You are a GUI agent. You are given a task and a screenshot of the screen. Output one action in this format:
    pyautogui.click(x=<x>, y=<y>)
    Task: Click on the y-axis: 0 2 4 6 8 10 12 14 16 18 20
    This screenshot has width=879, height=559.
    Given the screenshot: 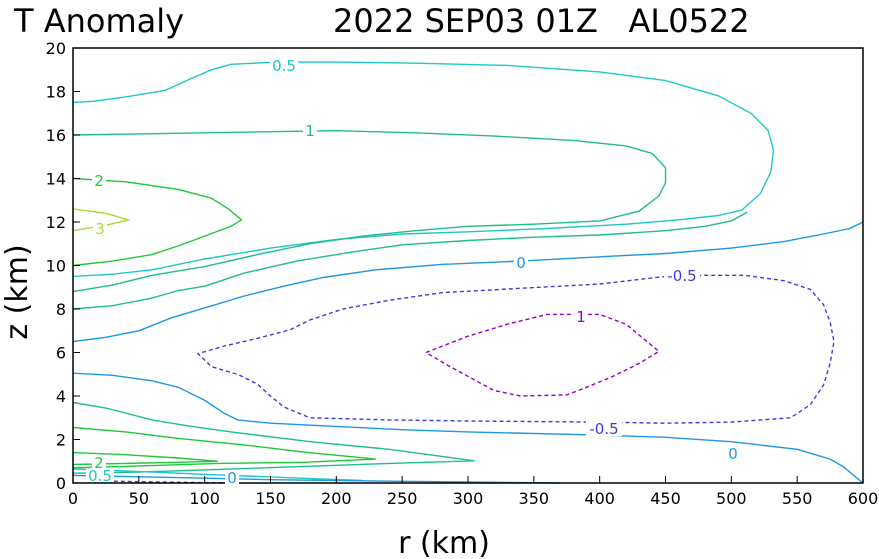 What is the action you would take?
    pyautogui.click(x=63, y=266)
    